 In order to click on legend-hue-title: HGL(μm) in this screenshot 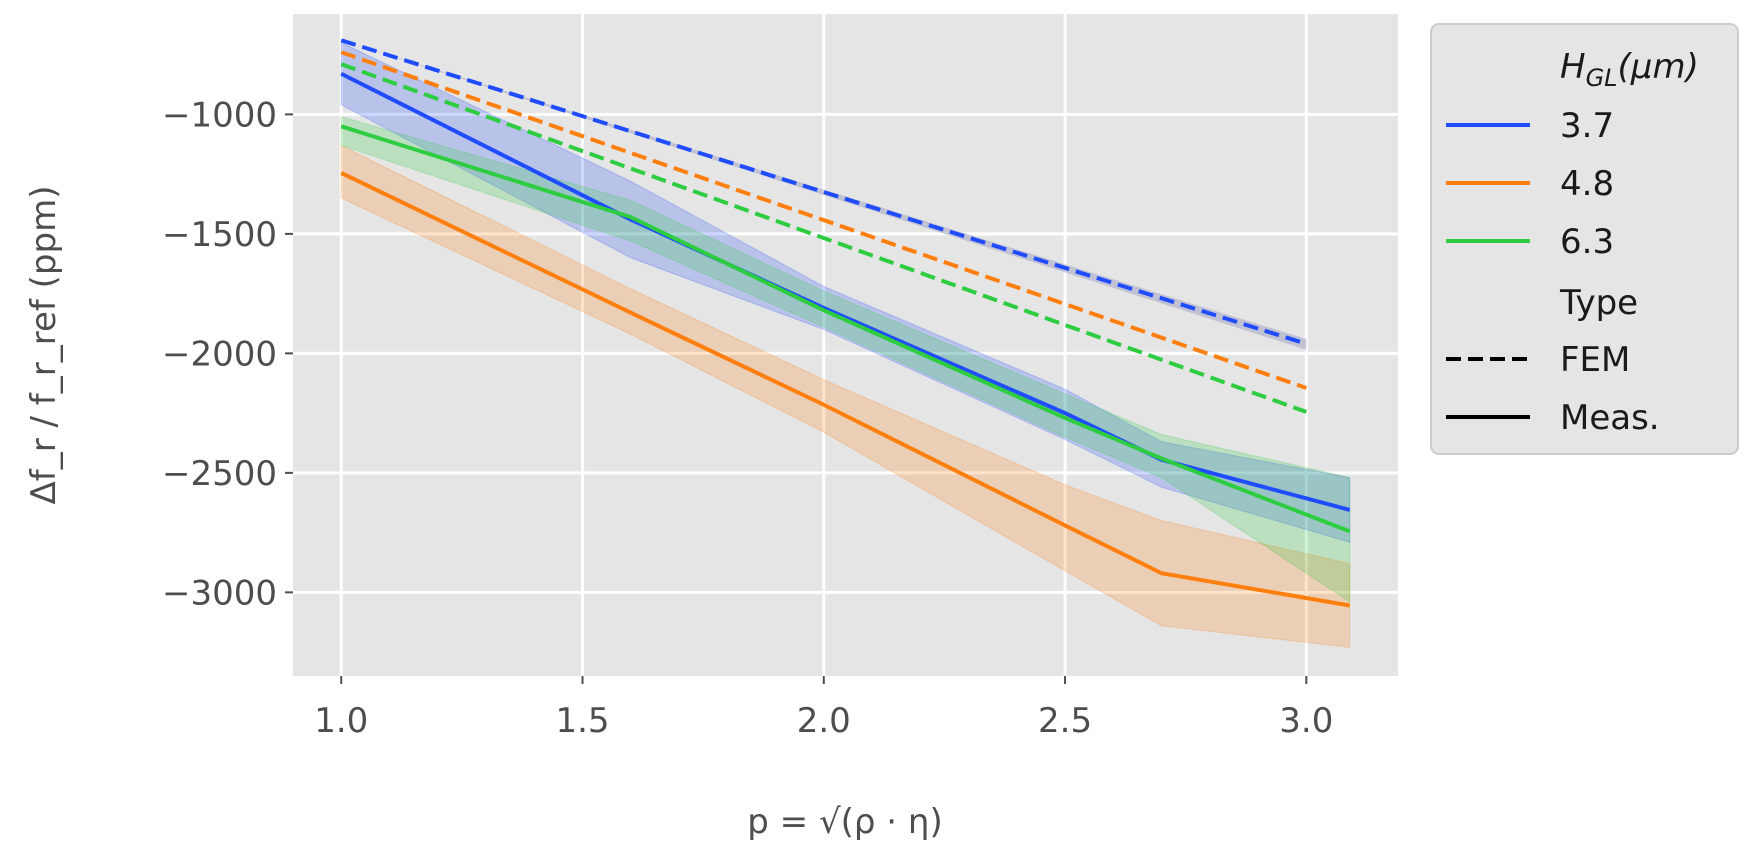, I will do `click(1629, 69)`.